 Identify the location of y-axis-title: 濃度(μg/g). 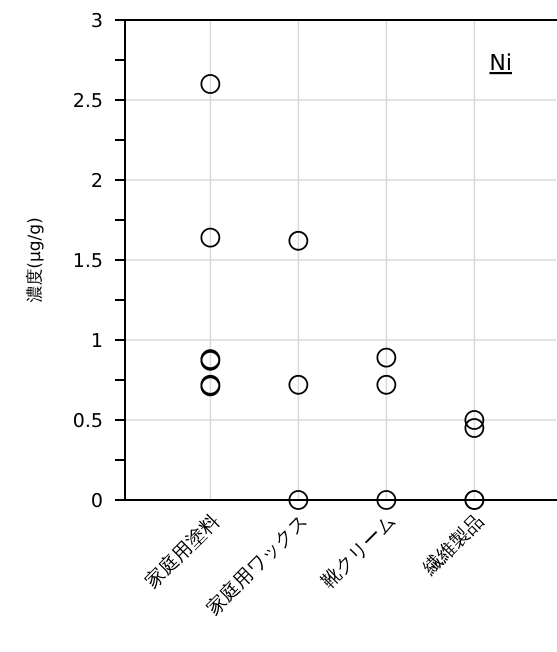
(35, 260).